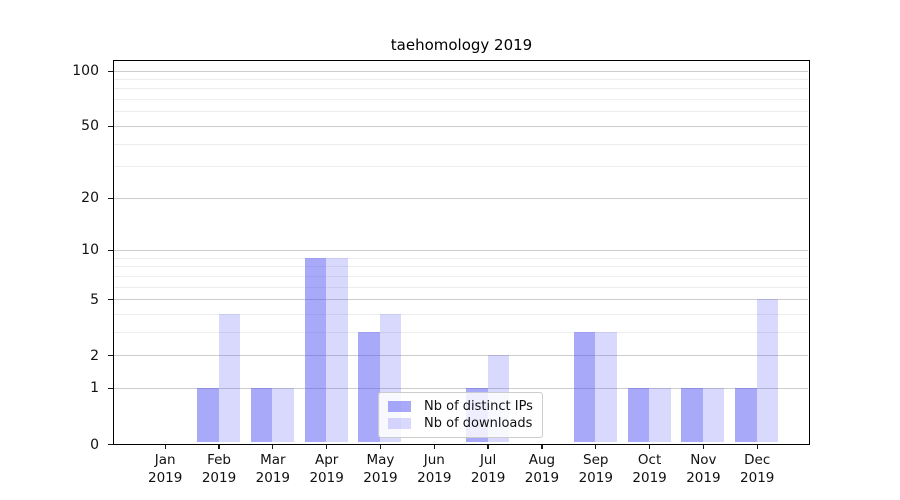 The height and width of the screenshot is (500, 900). Describe the element at coordinates (649, 469) in the screenshot. I see `x-tick-label-oct: Oct 2019` at that location.